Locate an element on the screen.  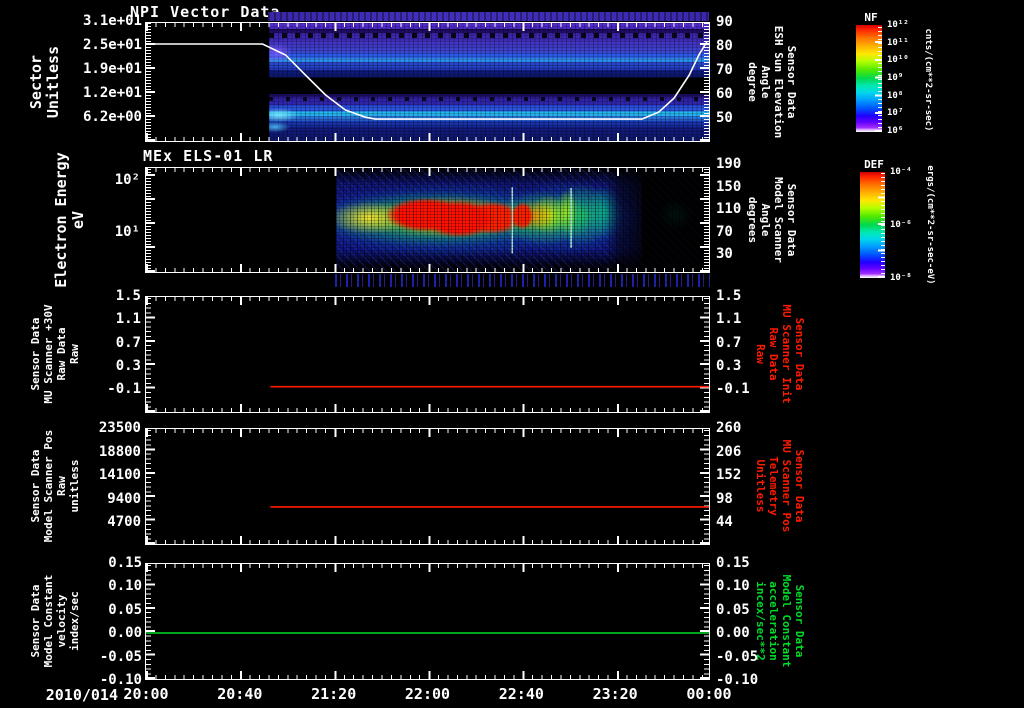
tick-label: -0.10 is located at coordinates (120, 679).